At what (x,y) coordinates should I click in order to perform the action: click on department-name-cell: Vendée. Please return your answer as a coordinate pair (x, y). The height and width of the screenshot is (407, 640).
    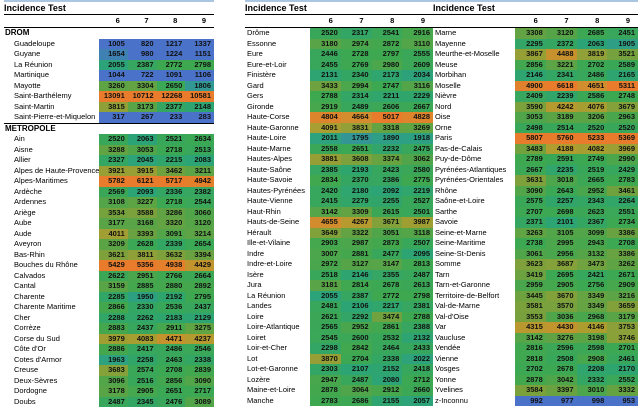
    Looking at the image, I should click on (474, 348).